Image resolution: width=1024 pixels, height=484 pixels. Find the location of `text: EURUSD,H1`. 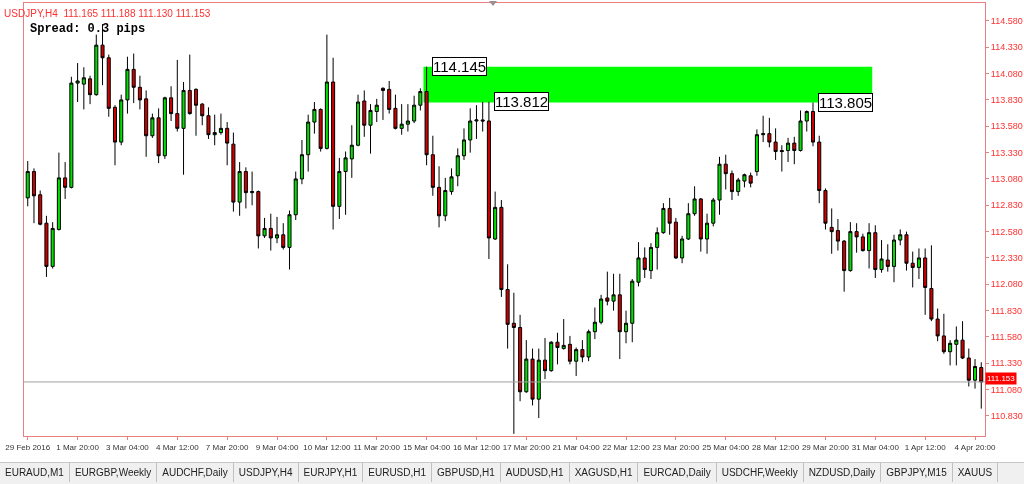

text: EURUSD,H1 is located at coordinates (398, 472).